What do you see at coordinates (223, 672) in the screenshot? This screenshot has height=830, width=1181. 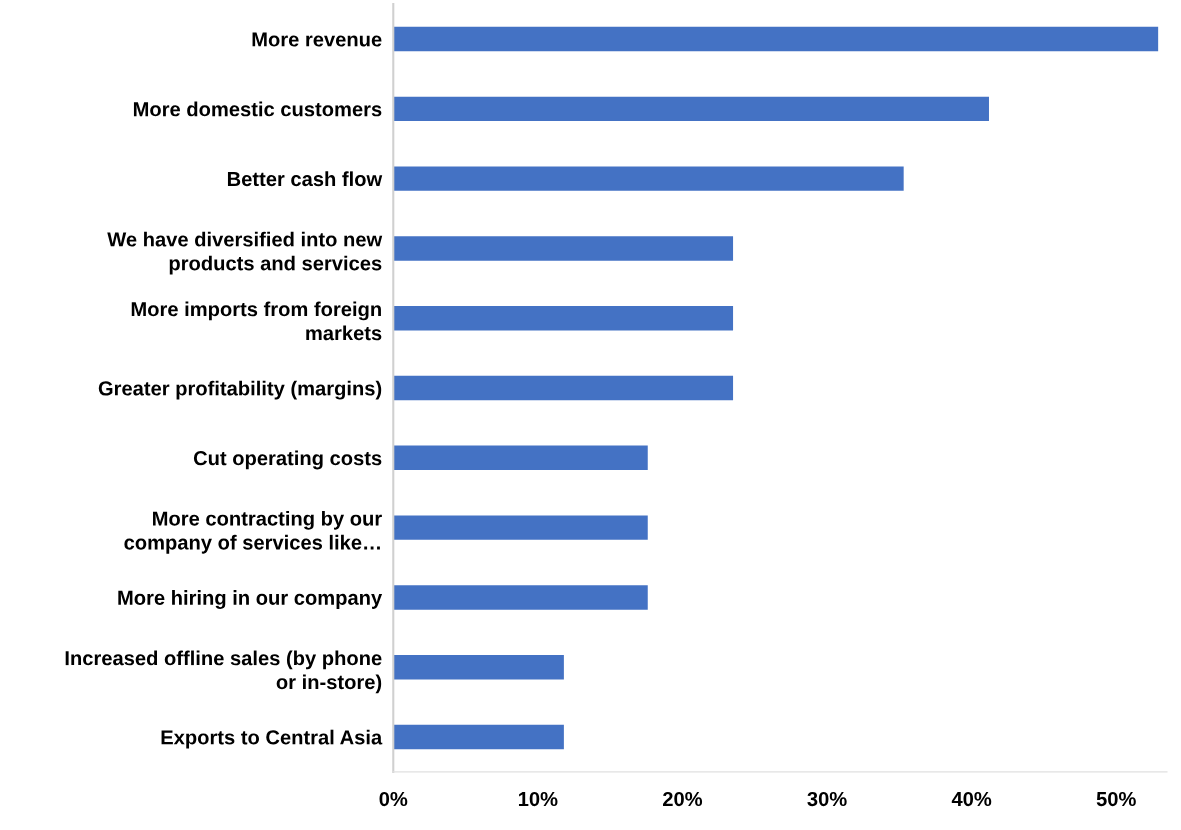 I see `y-tick-label: Increased offline sales (by phone or in-store)` at bounding box center [223, 672].